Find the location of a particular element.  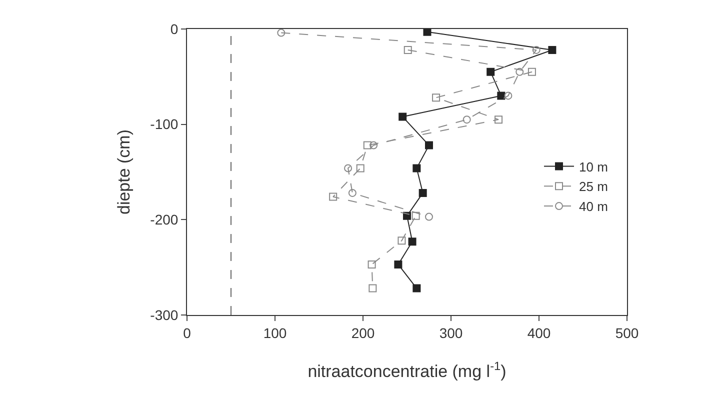

x-axis-title: nitraatconcentratie (mg l$^{-1}$) is located at coordinates (407, 370).